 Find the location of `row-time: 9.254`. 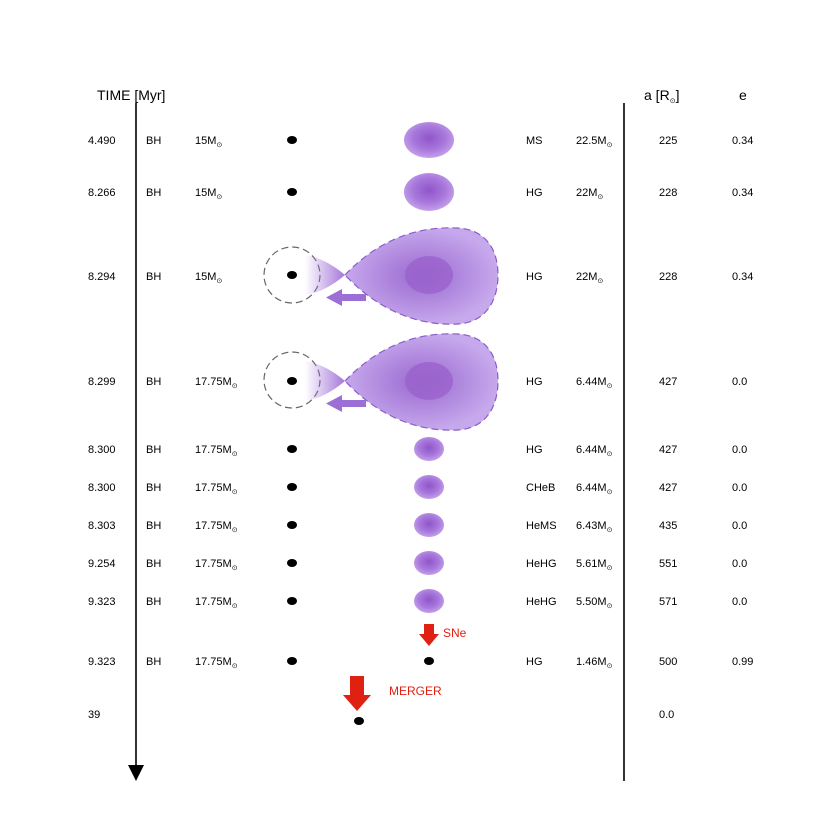

row-time: 9.254 is located at coordinates (102, 564).